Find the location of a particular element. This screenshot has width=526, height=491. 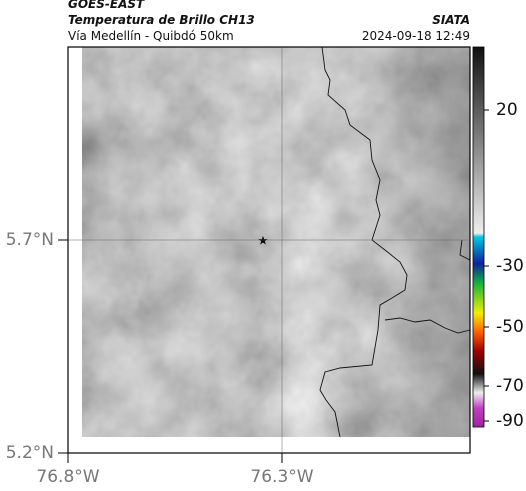

colorbar-ticks: 20 -30 -50 -70 -90 is located at coordinates (510, 265).